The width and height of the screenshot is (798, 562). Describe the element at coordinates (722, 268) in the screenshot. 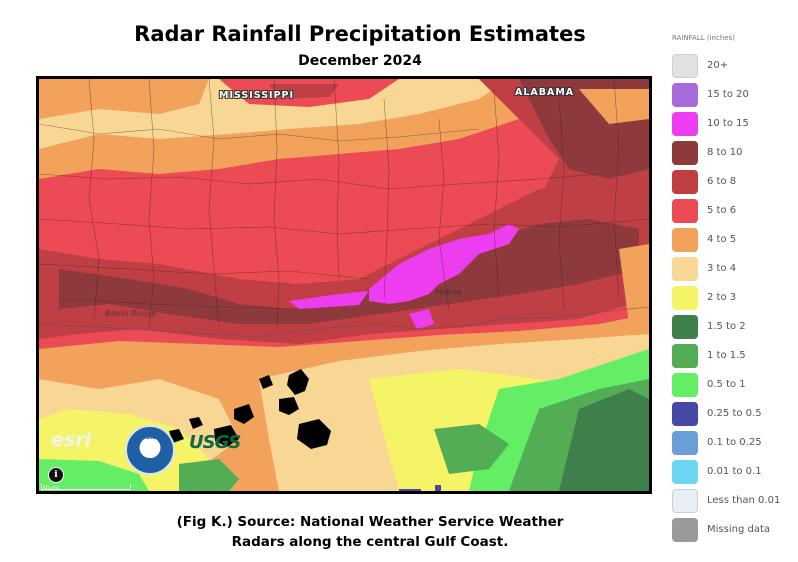

I see `legend-label: 3 to 4` at that location.